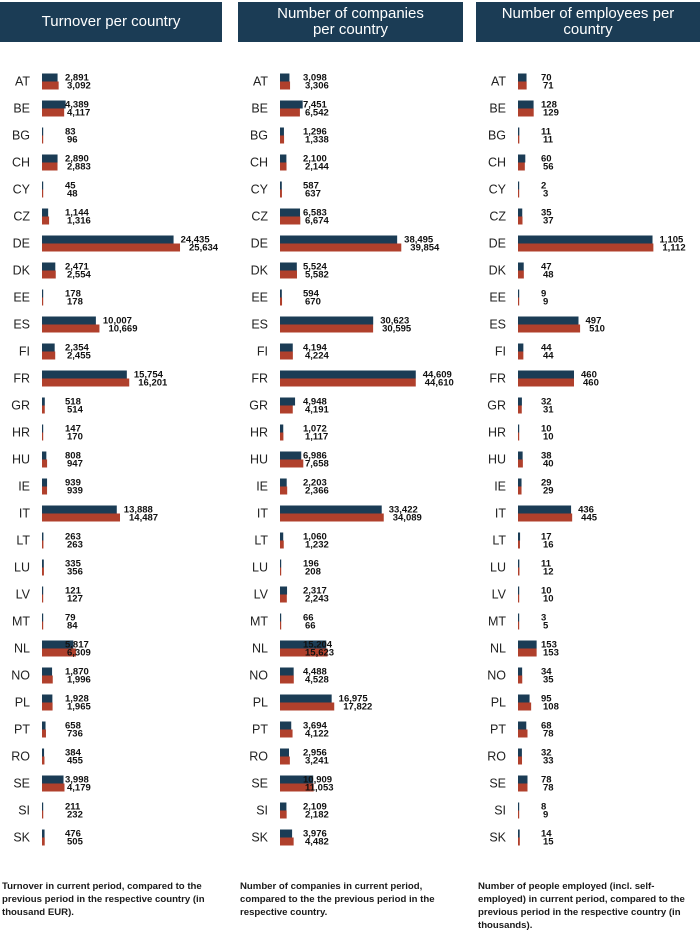 This screenshot has width=700, height=932. Describe the element at coordinates (260, 82) in the screenshot. I see `companies-category-label: AT` at that location.